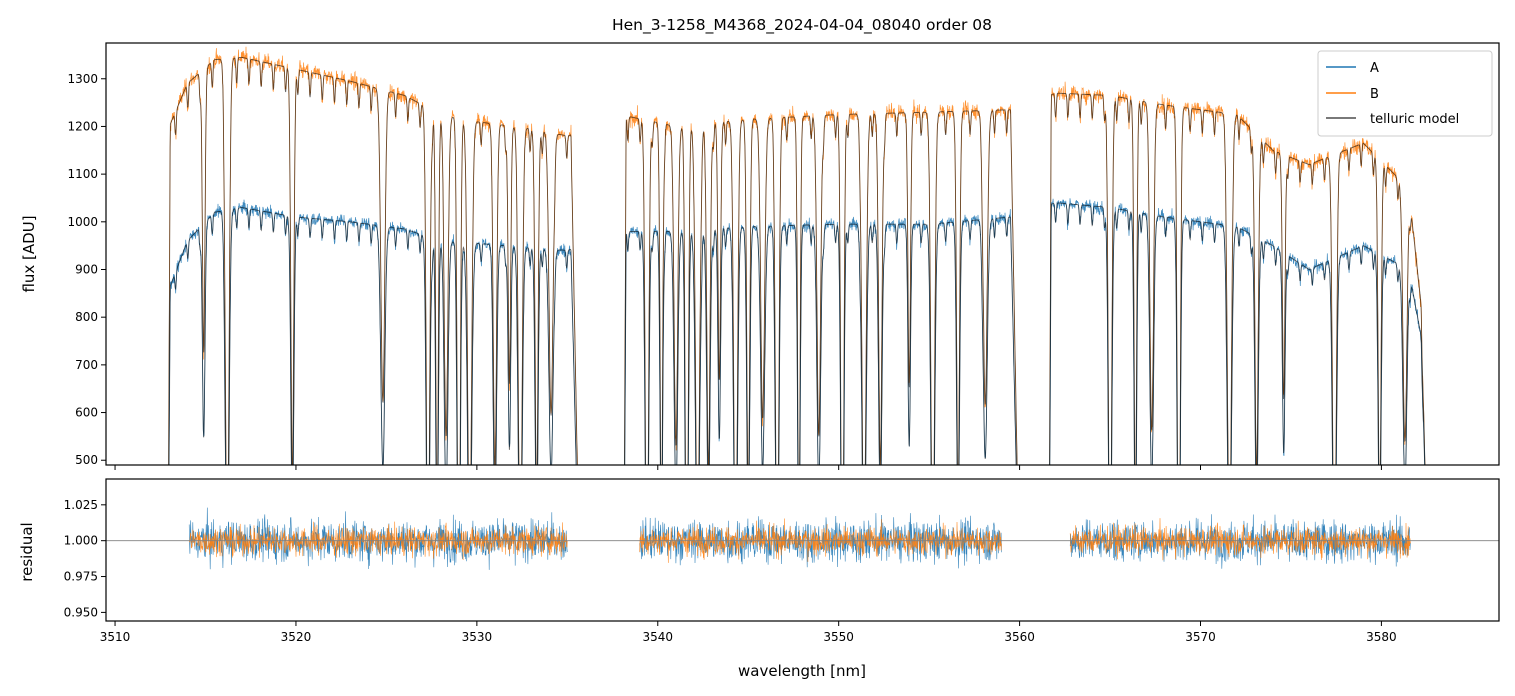 The image size is (1515, 696). I want to click on residual-y-axis-label: residual, so click(27, 551).